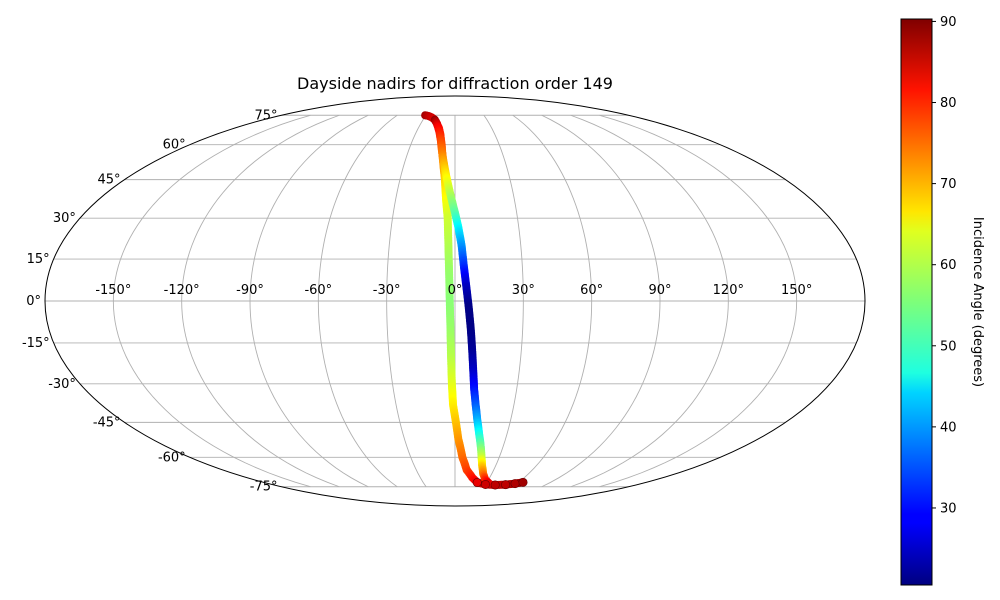  Describe the element at coordinates (107, 422) in the screenshot. I see `latitude-tick-label: -45°` at that location.